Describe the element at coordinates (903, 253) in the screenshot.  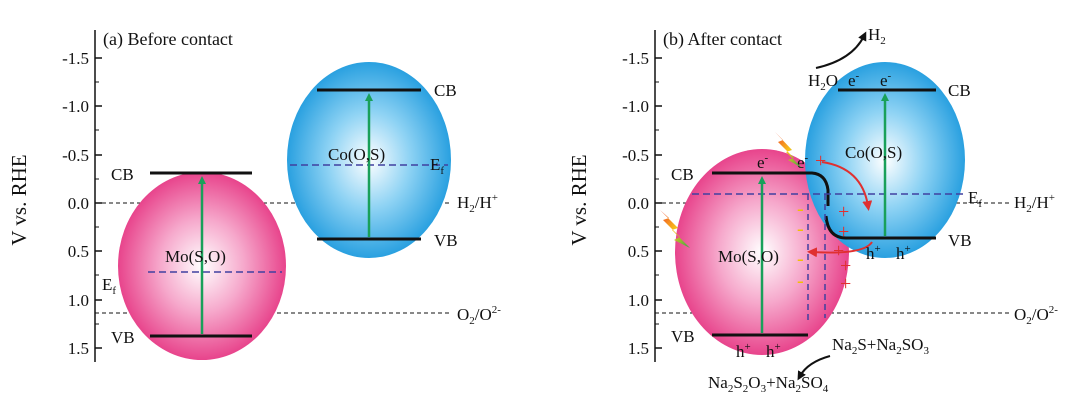
I see `hole-co-vb-2: h+` at that location.